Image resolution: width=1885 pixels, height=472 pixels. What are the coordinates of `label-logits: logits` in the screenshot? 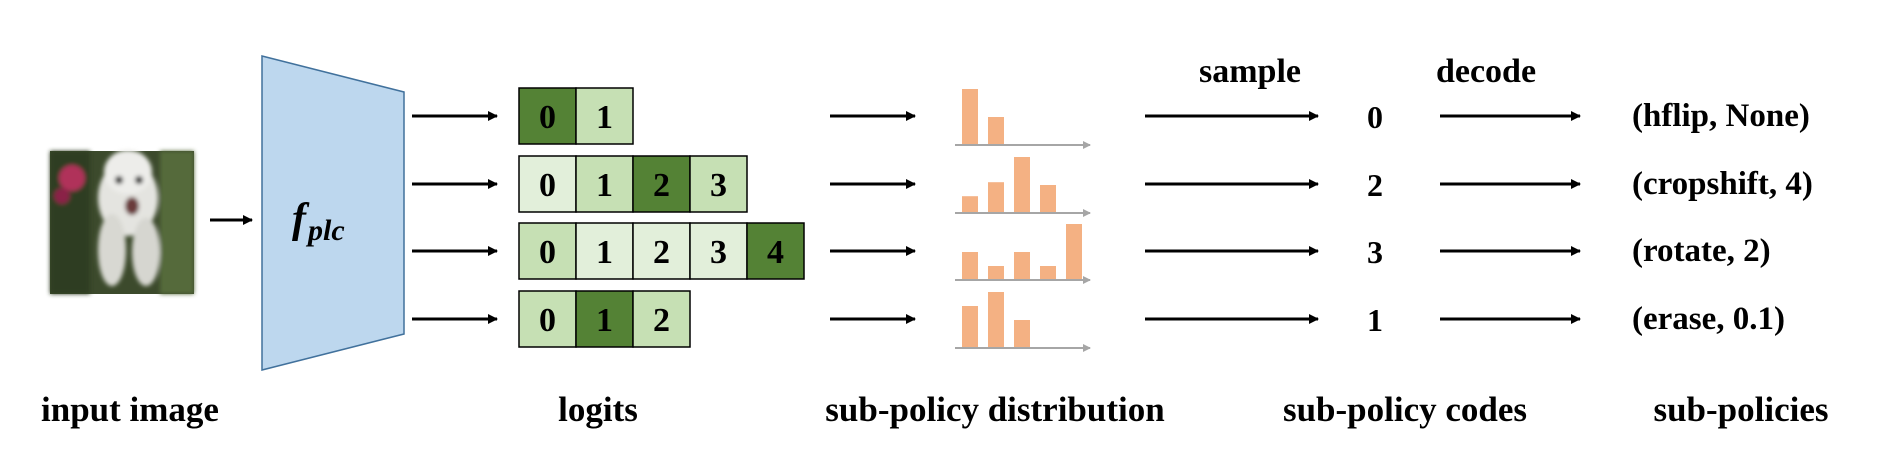 It's located at (598, 409).